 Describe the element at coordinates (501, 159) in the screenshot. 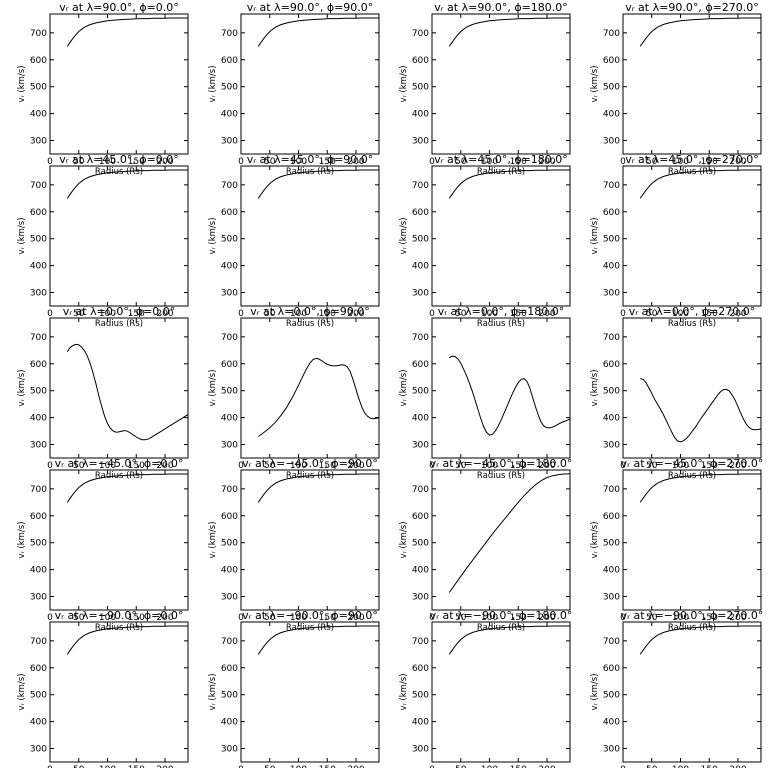

I see `chart-title: vᵣ at λ=45.0°, ϕ=180.0°` at that location.